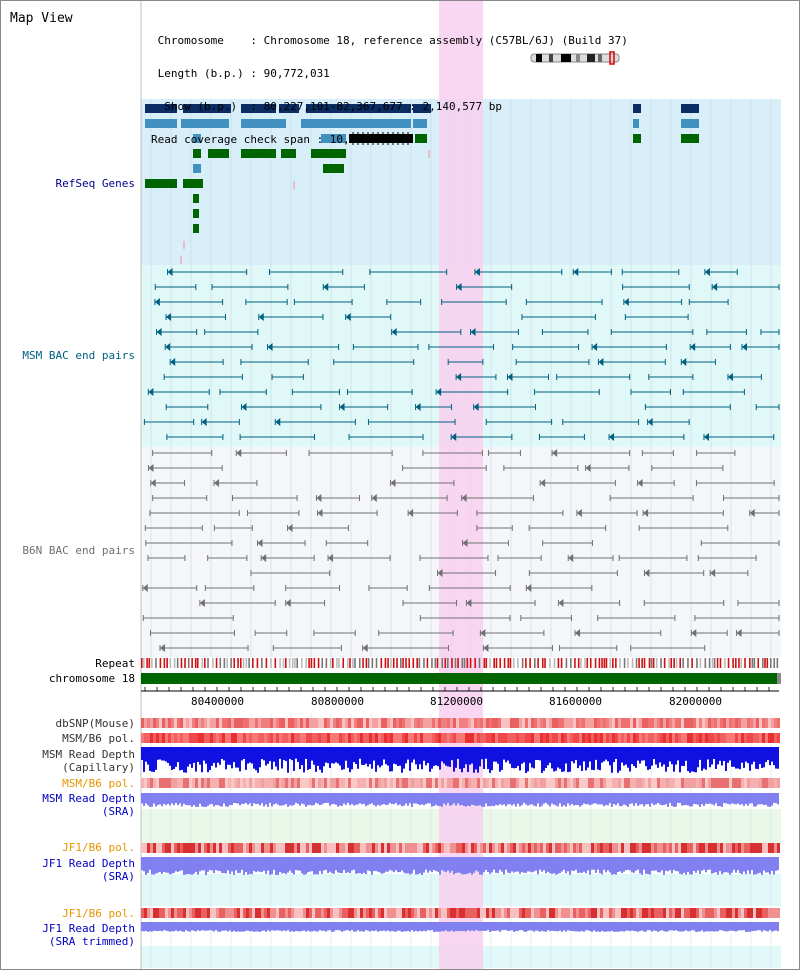 This screenshot has width=800, height=970. I want to click on track-label-msm-bac: MSM BAC end pairs, so click(78, 355).